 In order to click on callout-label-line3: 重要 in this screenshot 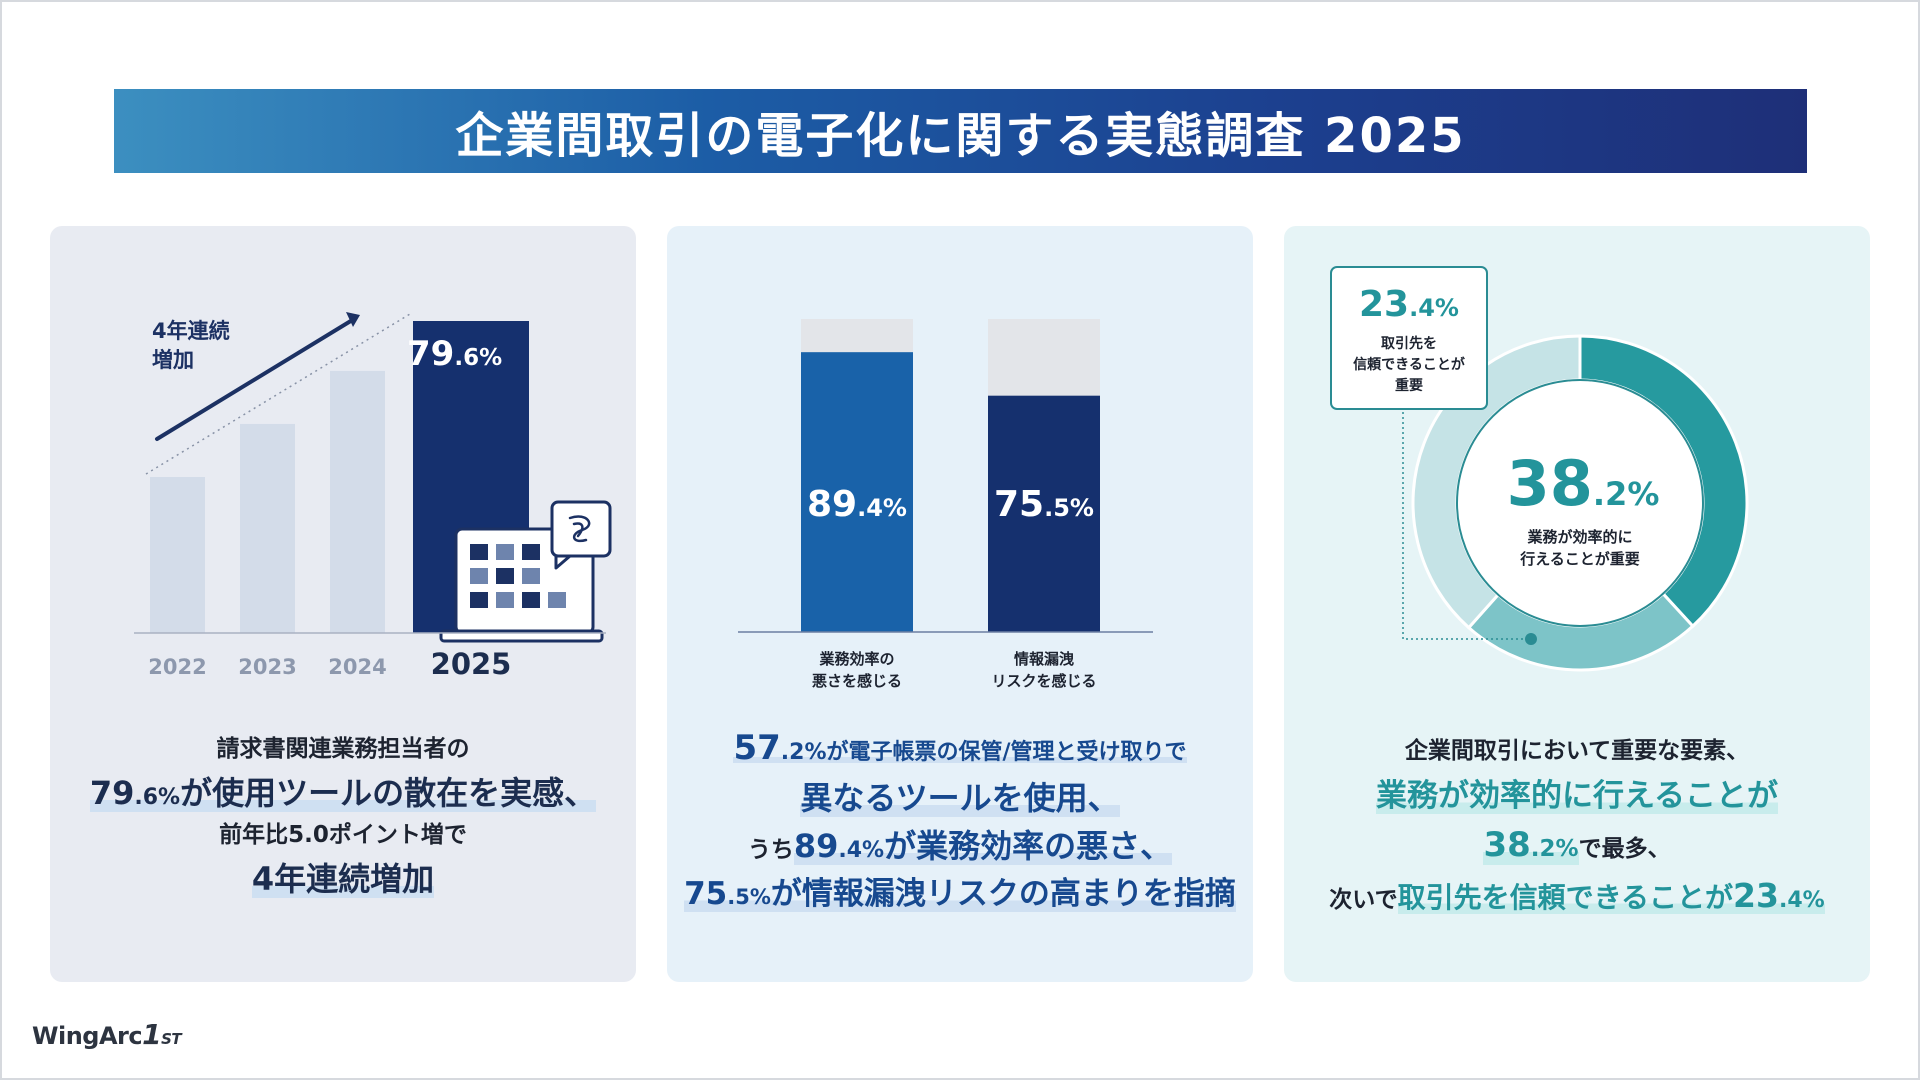, I will do `click(1409, 385)`.